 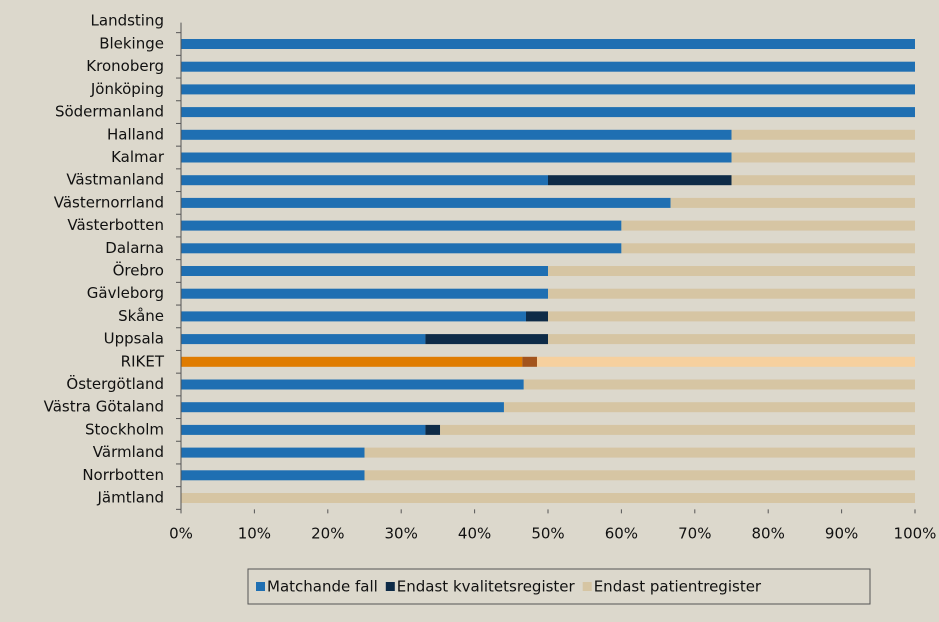 I want to click on x-tick-label: 100%, so click(x=915, y=534).